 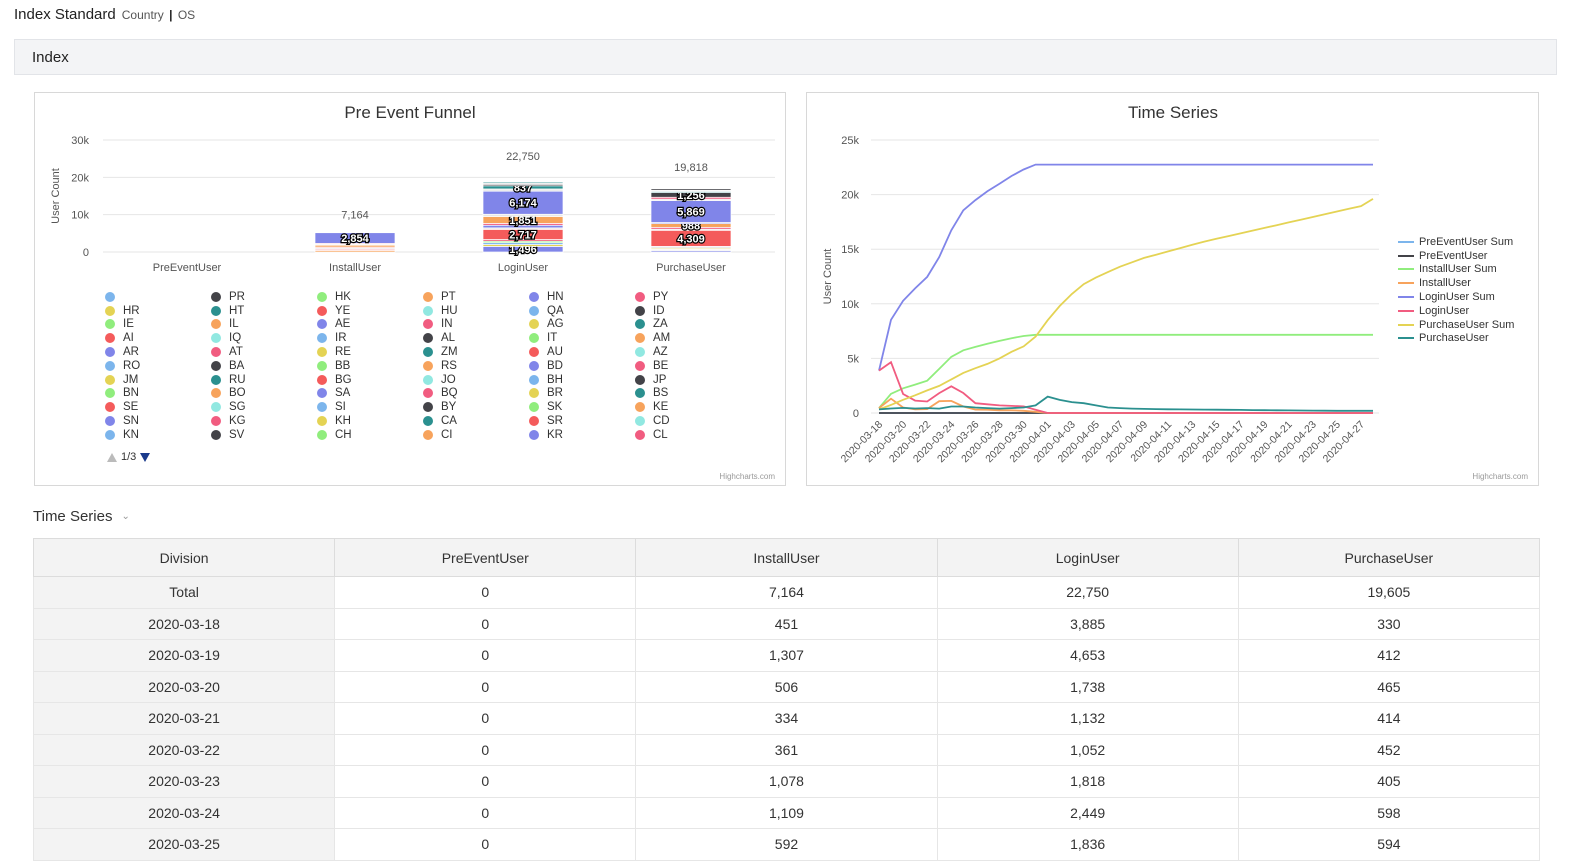 What do you see at coordinates (476, 338) in the screenshot?
I see `legend-item: AL` at bounding box center [476, 338].